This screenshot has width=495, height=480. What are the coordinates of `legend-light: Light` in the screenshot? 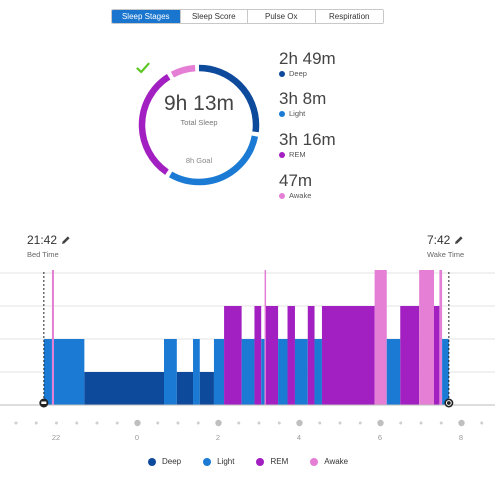 It's located at (218, 461).